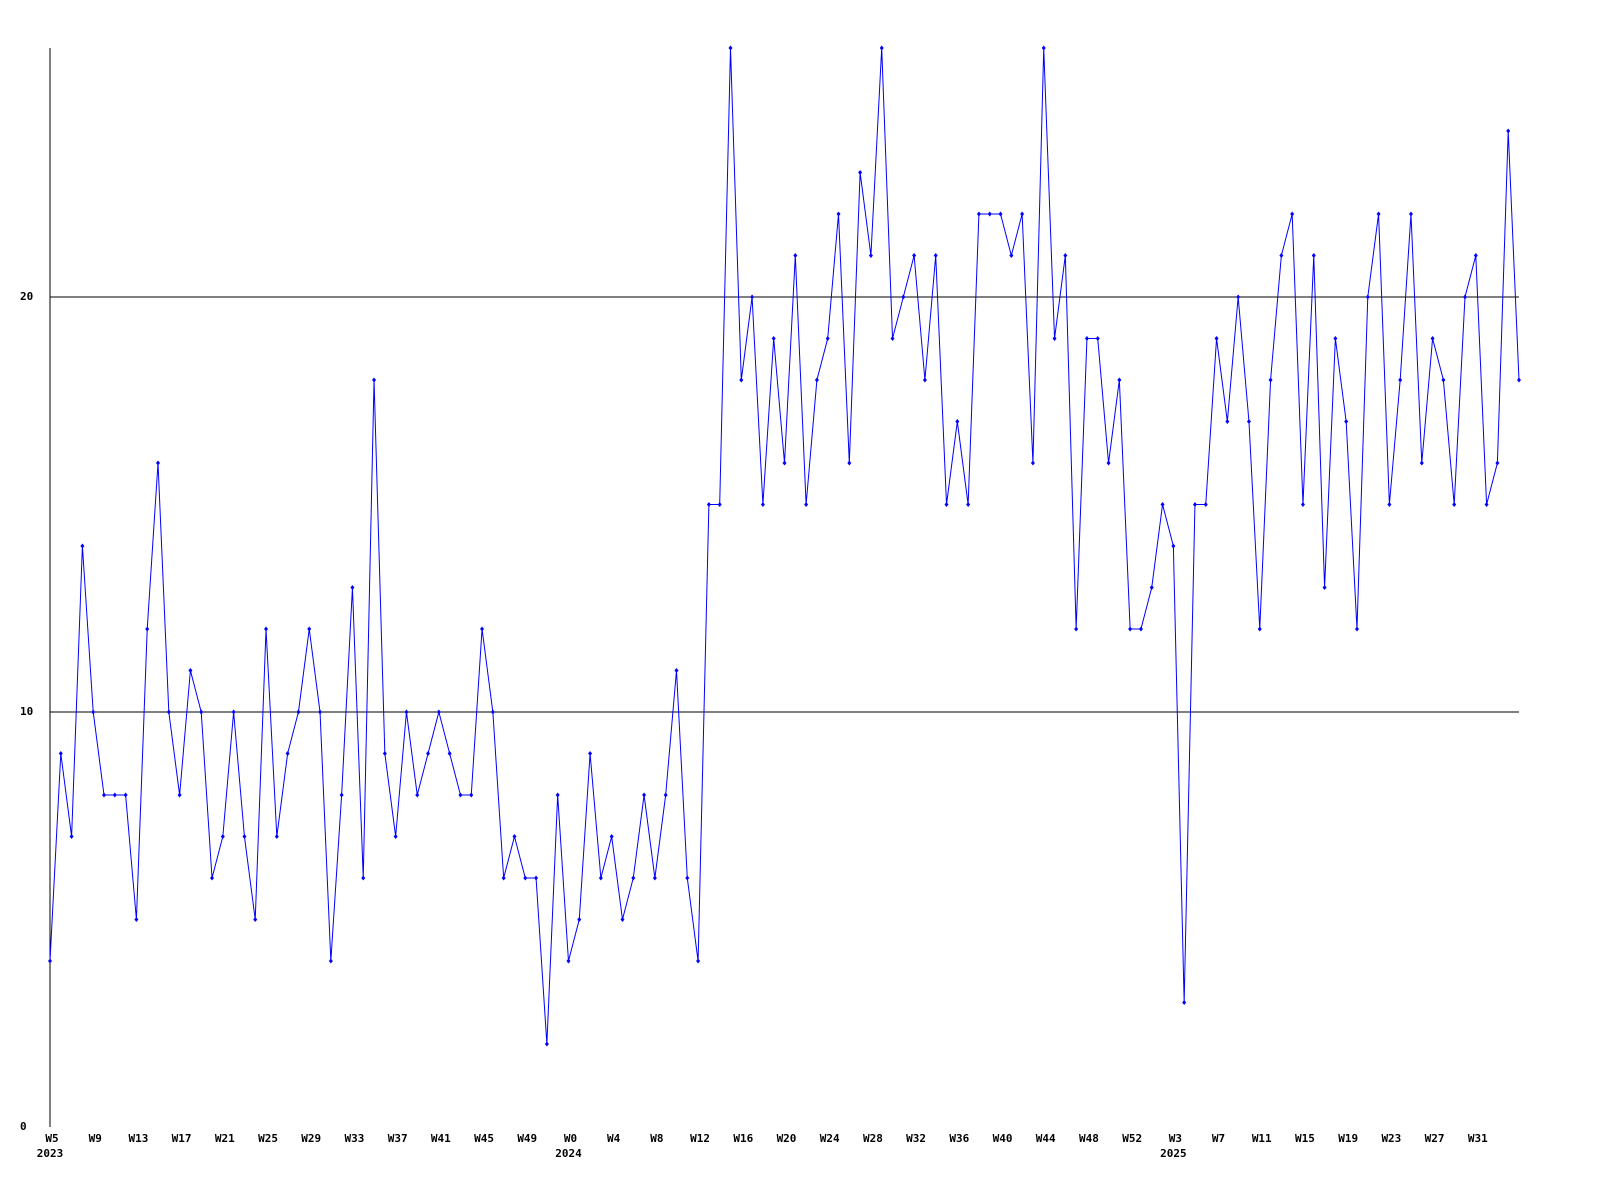 The width and height of the screenshot is (1600, 1200). What do you see at coordinates (51, 1138) in the screenshot?
I see `x-tick-label: W5` at bounding box center [51, 1138].